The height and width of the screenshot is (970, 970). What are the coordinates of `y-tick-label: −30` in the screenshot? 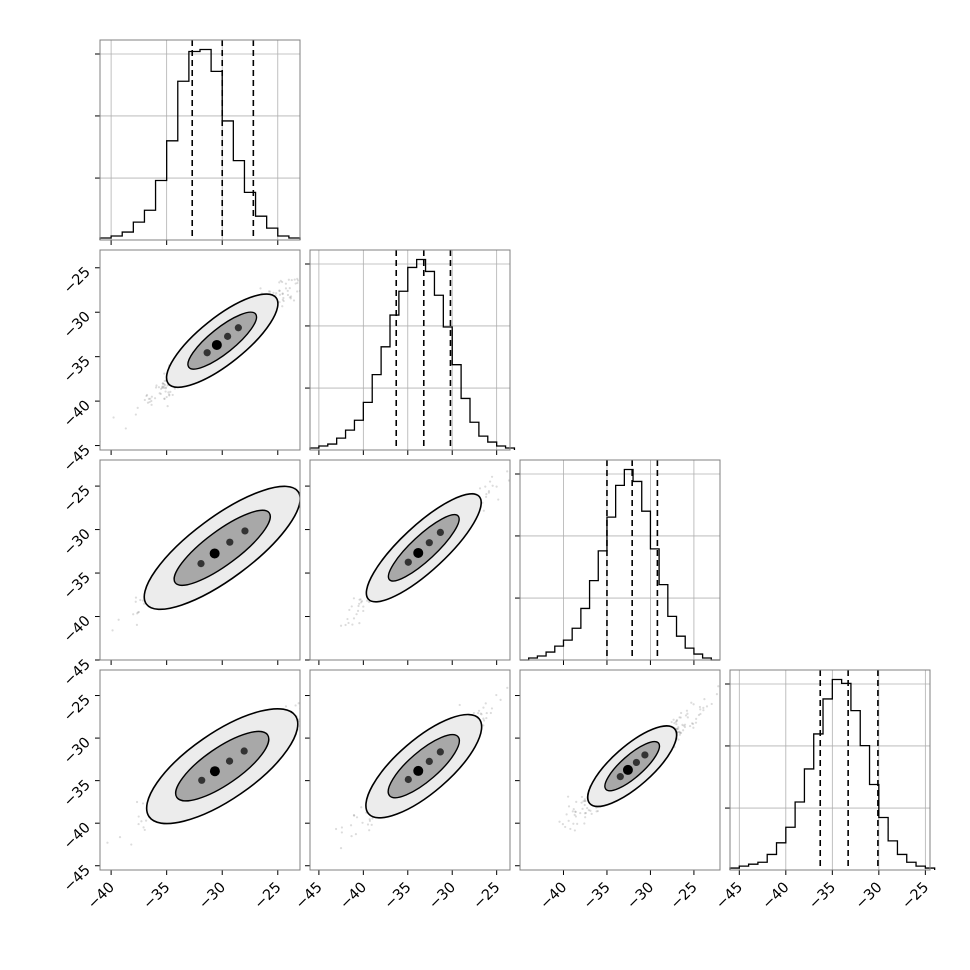 It's located at (77, 325).